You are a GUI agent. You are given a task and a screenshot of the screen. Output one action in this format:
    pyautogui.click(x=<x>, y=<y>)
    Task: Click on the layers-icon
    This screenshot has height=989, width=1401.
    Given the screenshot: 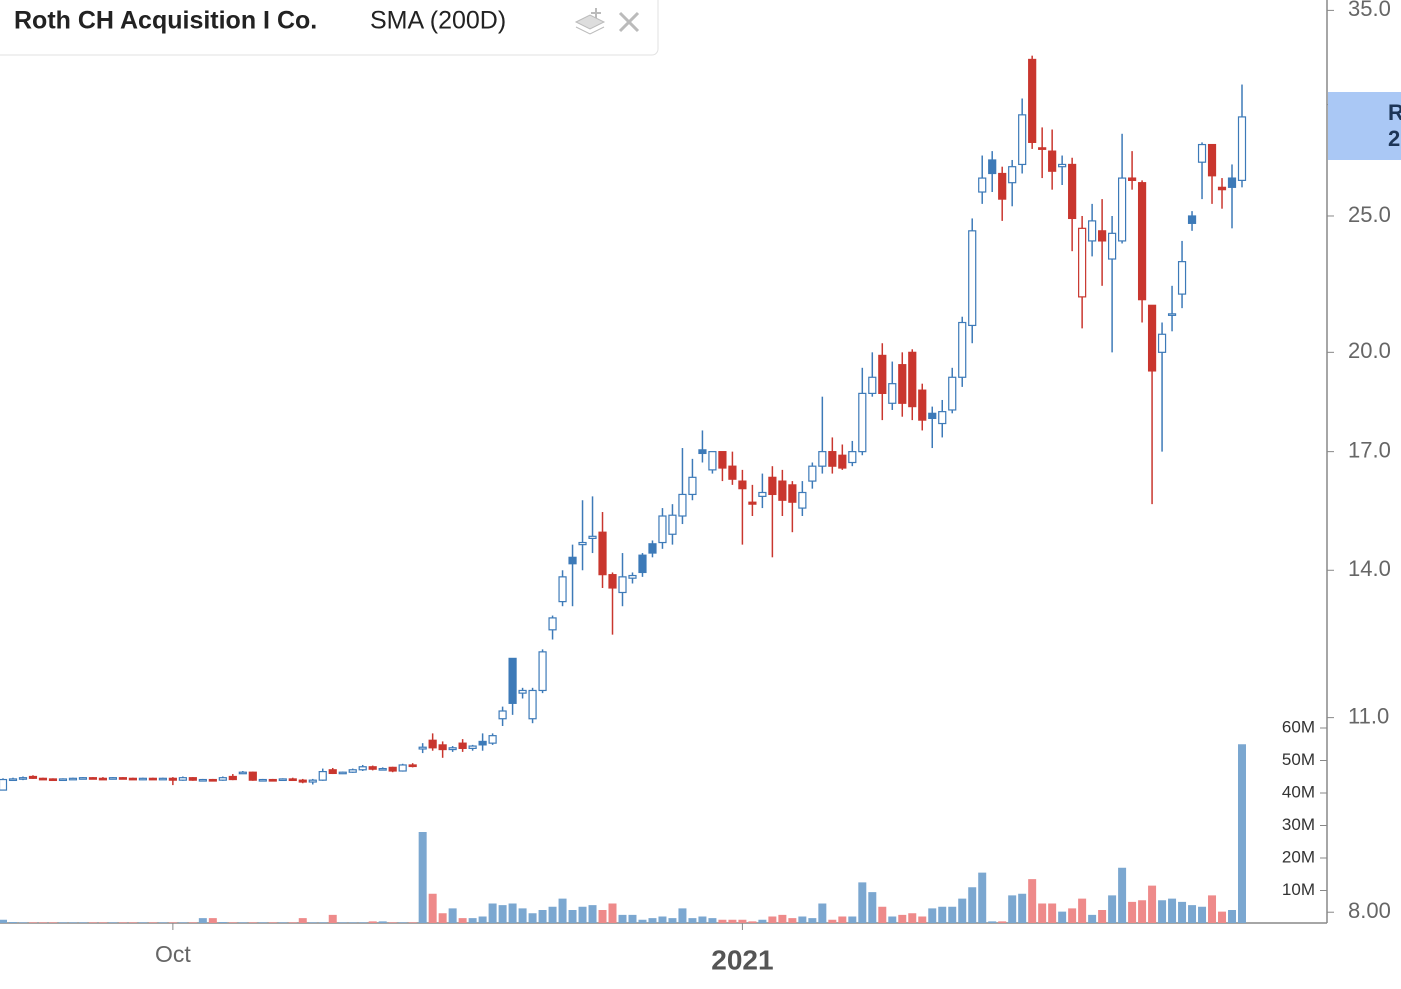 What is the action you would take?
    pyautogui.click(x=590, y=21)
    